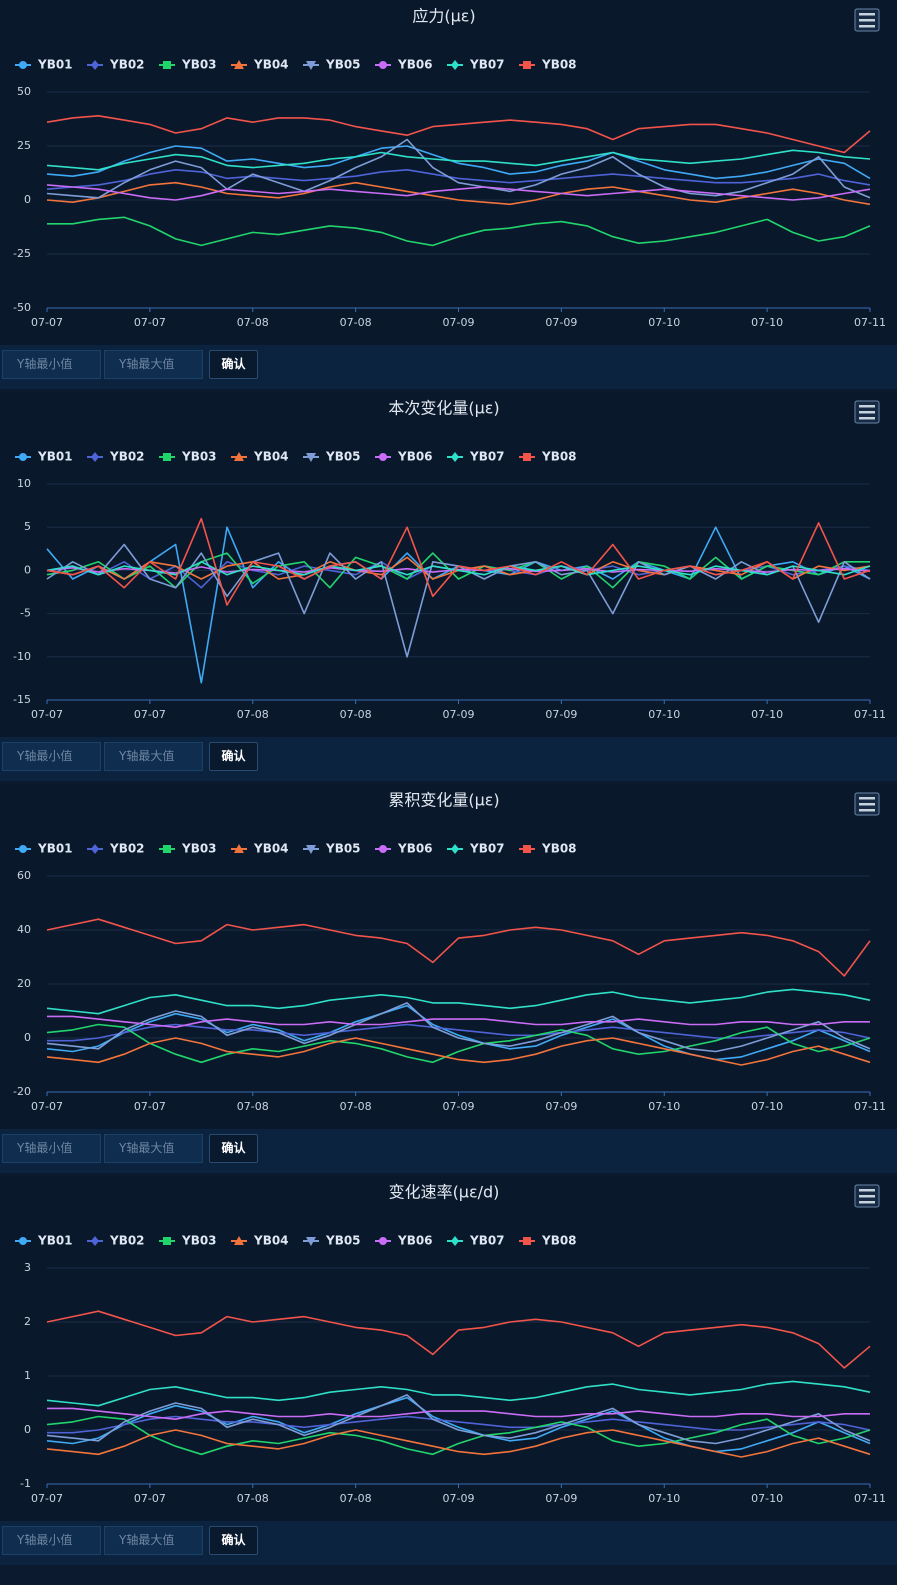  Describe the element at coordinates (24, 483) in the screenshot. I see `y-tick-label: 10` at that location.